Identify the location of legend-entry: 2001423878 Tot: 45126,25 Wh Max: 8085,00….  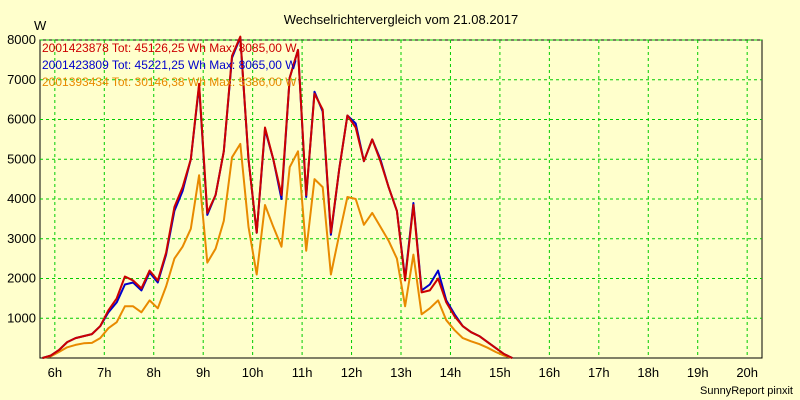
(169, 48).